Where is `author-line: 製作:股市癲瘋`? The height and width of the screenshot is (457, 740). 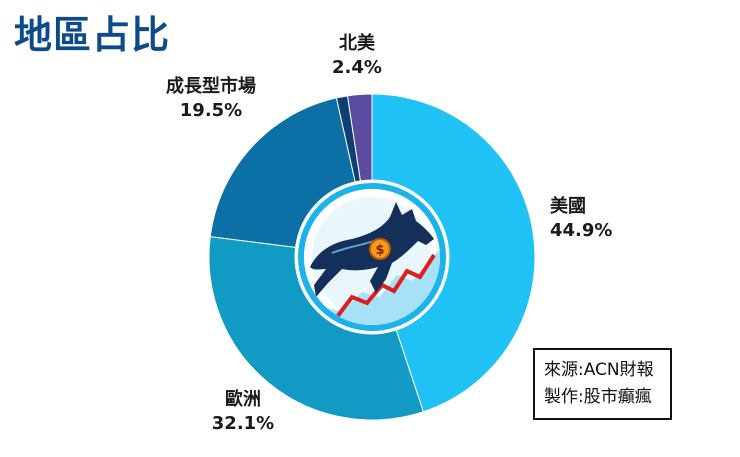 author-line: 製作:股市癲瘋 is located at coordinates (598, 397).